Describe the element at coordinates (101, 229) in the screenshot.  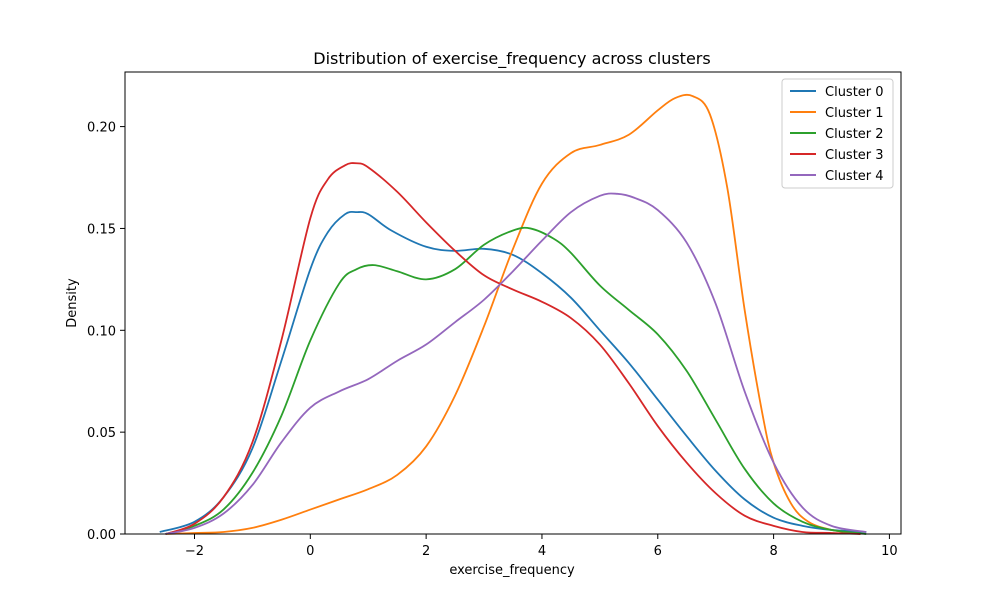
I see `y-tick-label: 0.15` at that location.